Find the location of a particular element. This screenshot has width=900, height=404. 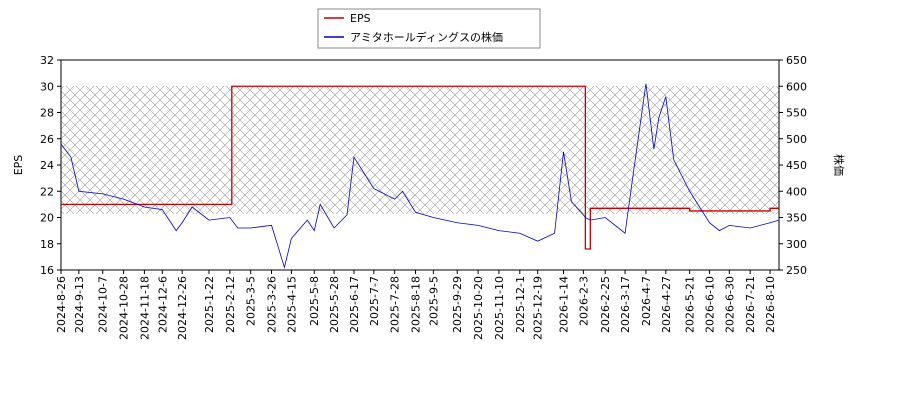

x-tick-label: 2025-8-18 is located at coordinates (416, 304).